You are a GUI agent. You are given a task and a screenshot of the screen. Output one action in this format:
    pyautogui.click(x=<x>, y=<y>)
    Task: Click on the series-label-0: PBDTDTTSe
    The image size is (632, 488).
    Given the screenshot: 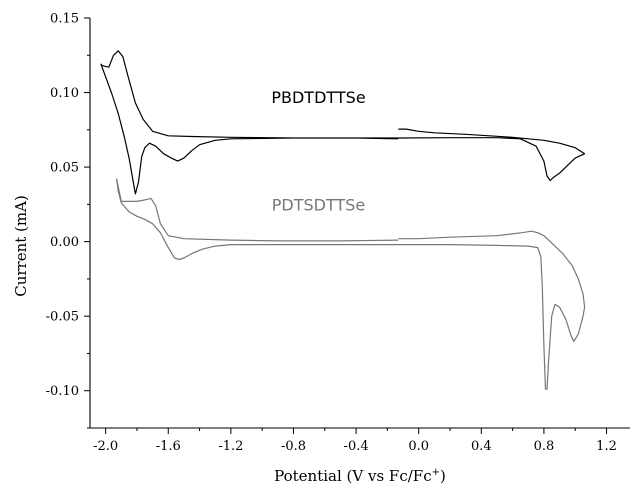 What is the action you would take?
    pyautogui.click(x=318, y=97)
    